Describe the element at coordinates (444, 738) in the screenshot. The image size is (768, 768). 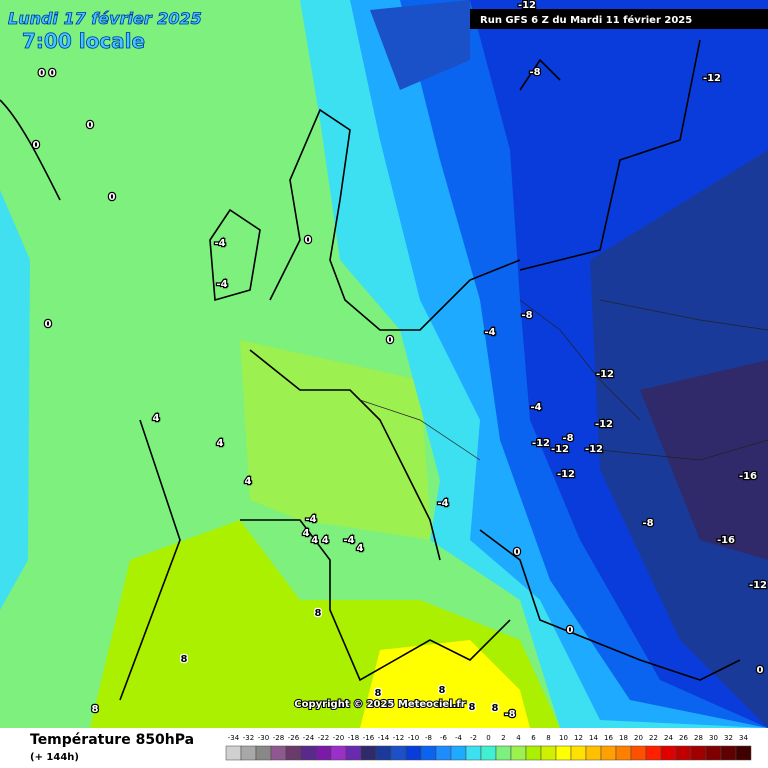
I see `scale-tick-label: -6` at that location.